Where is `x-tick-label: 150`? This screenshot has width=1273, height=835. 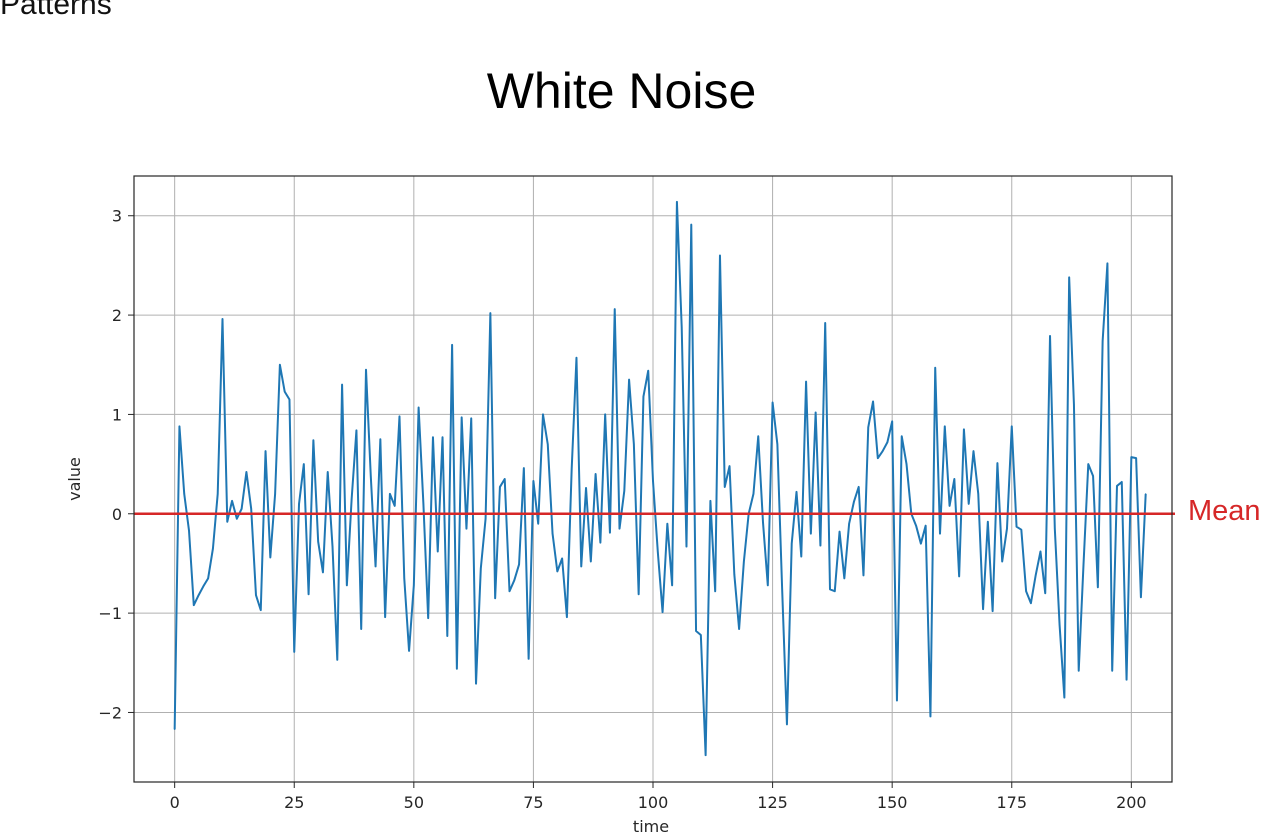 x-tick-label: 150 is located at coordinates (892, 802).